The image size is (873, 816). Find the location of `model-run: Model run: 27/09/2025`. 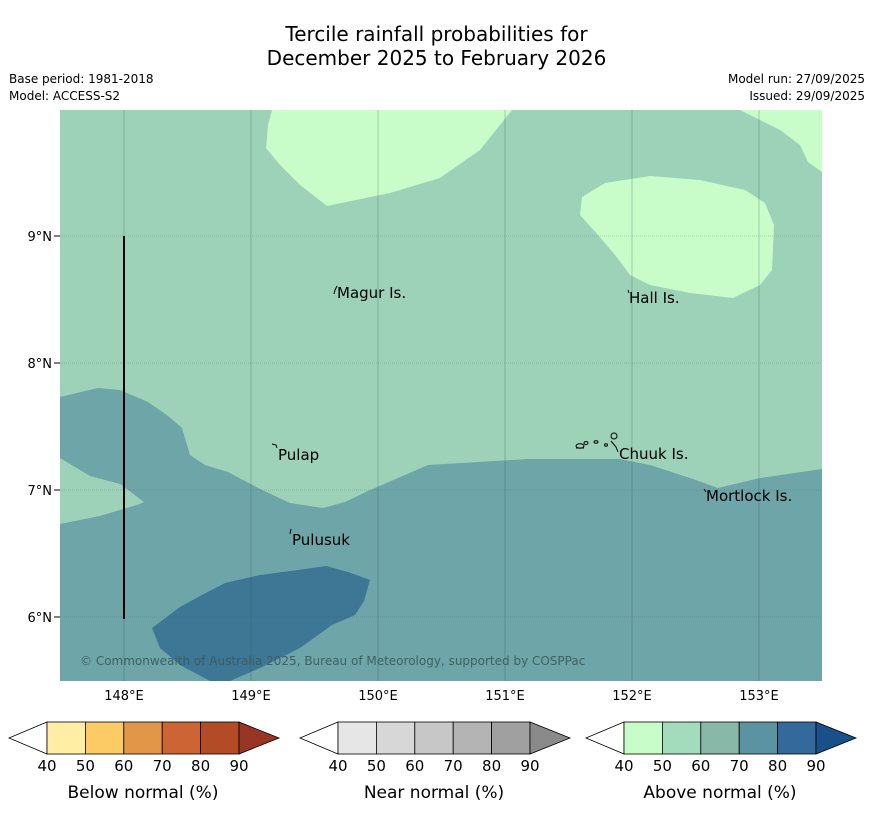

model-run: Model run: 27/09/2025 is located at coordinates (796, 79).